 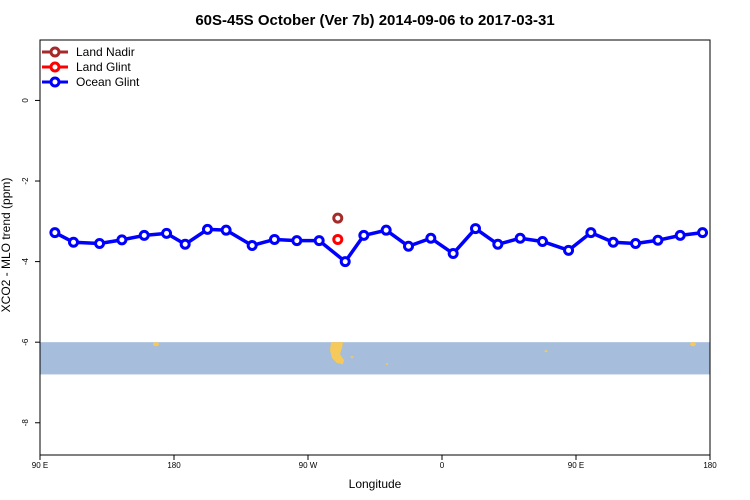 I want to click on x-tick-label: 90 W, so click(x=308, y=465).